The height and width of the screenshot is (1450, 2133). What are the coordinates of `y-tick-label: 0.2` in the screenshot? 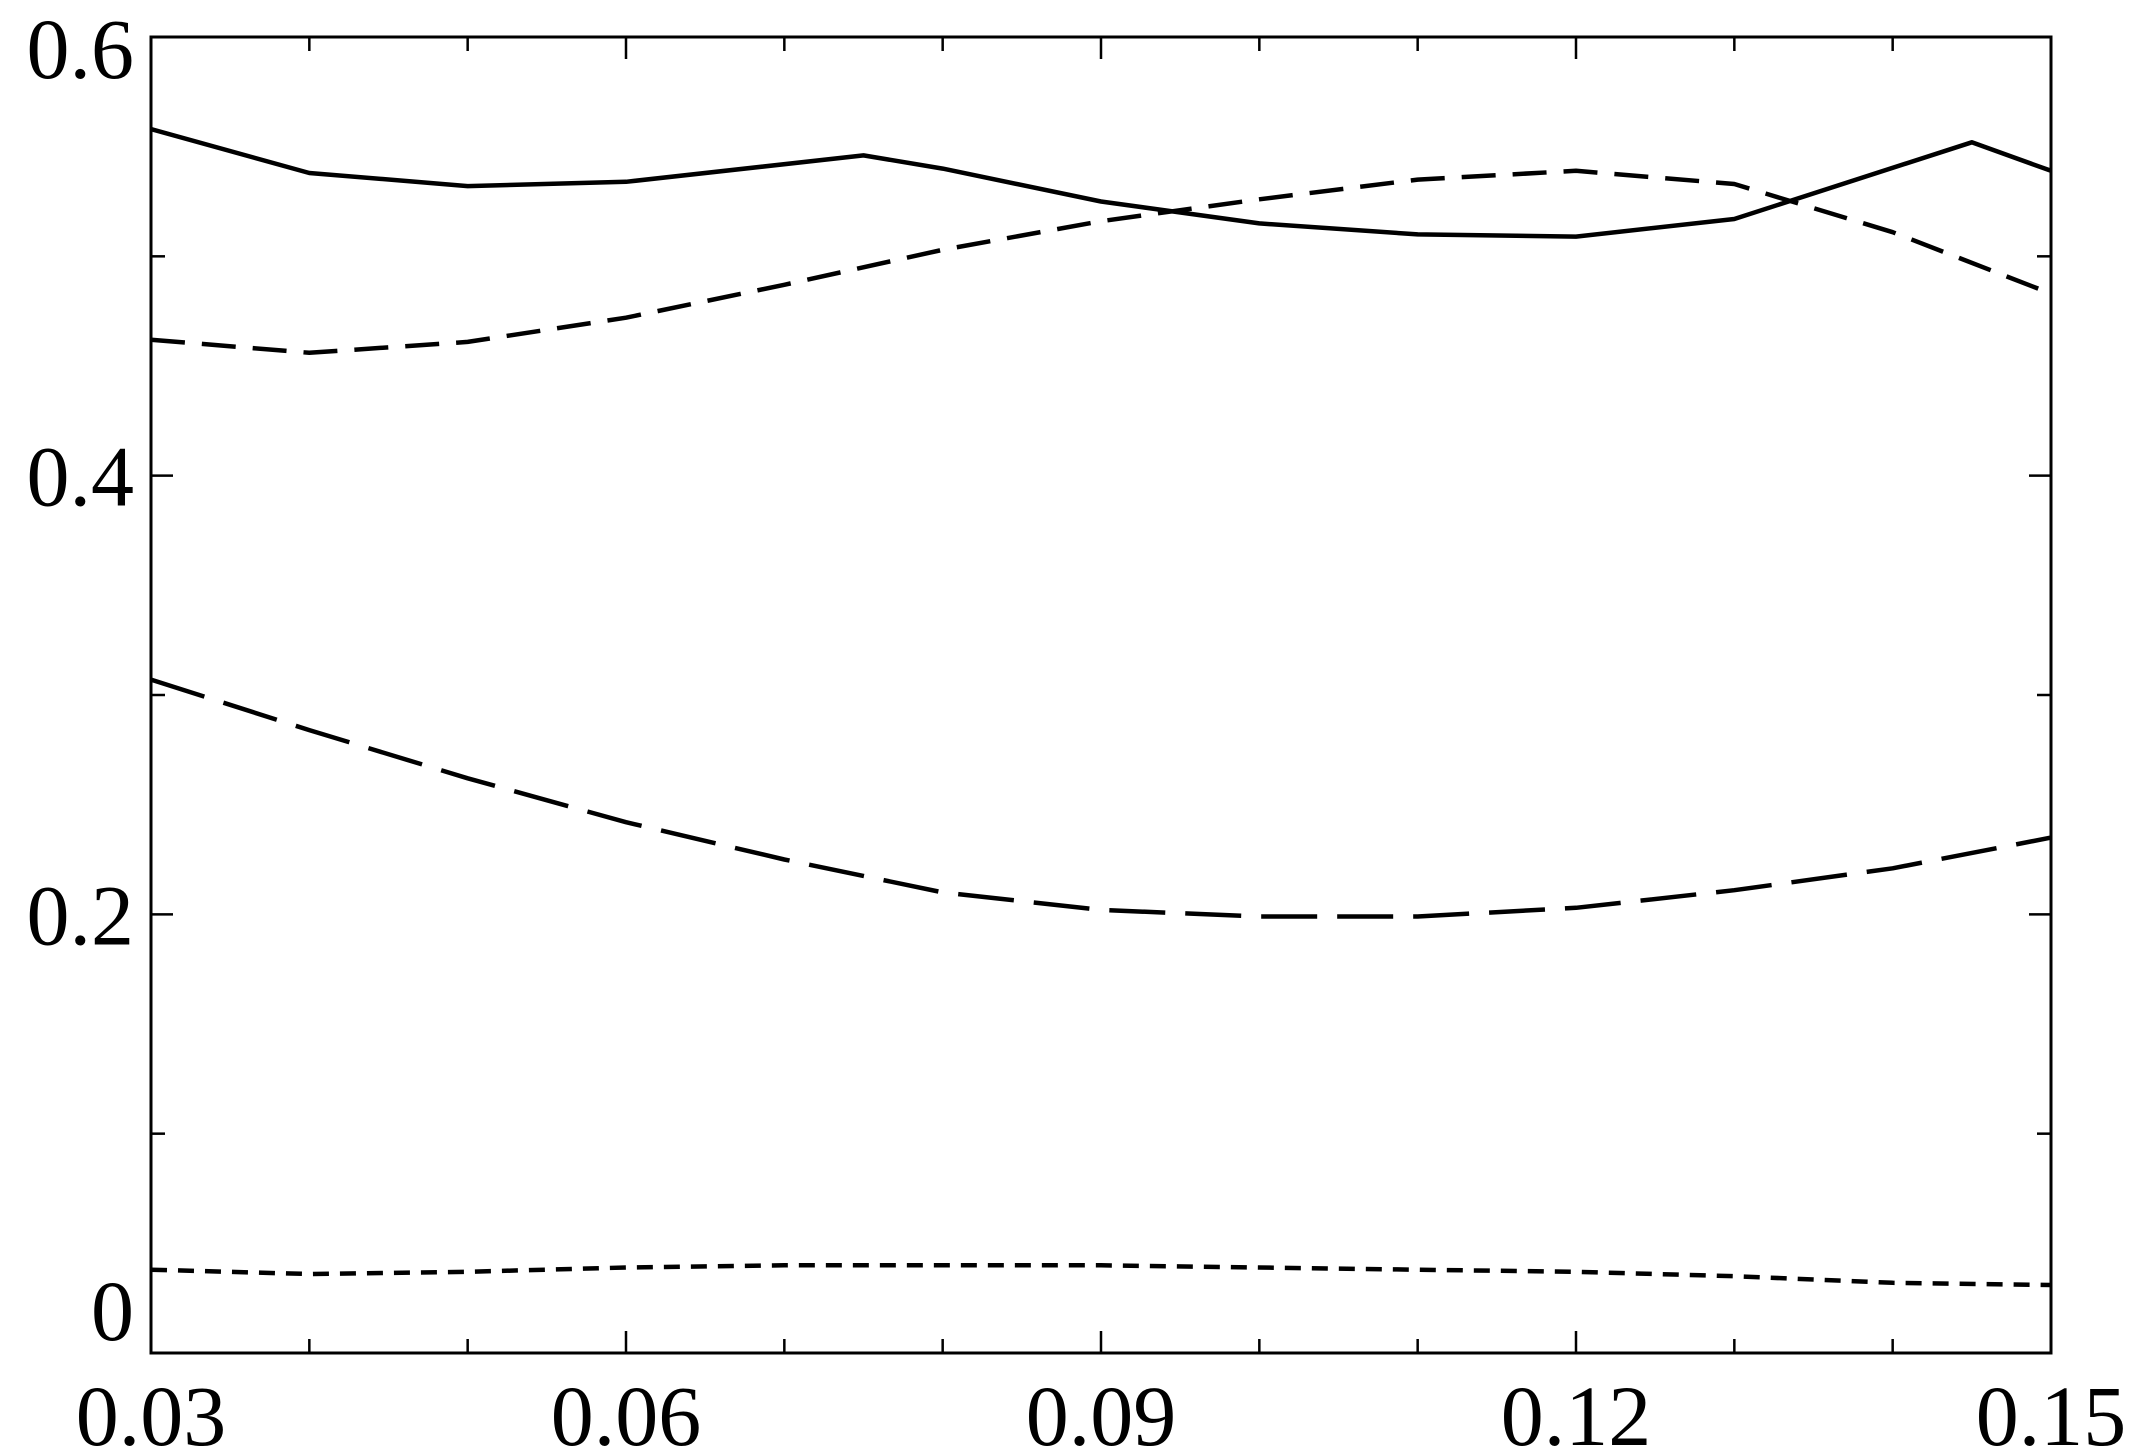 It's located at (81, 915).